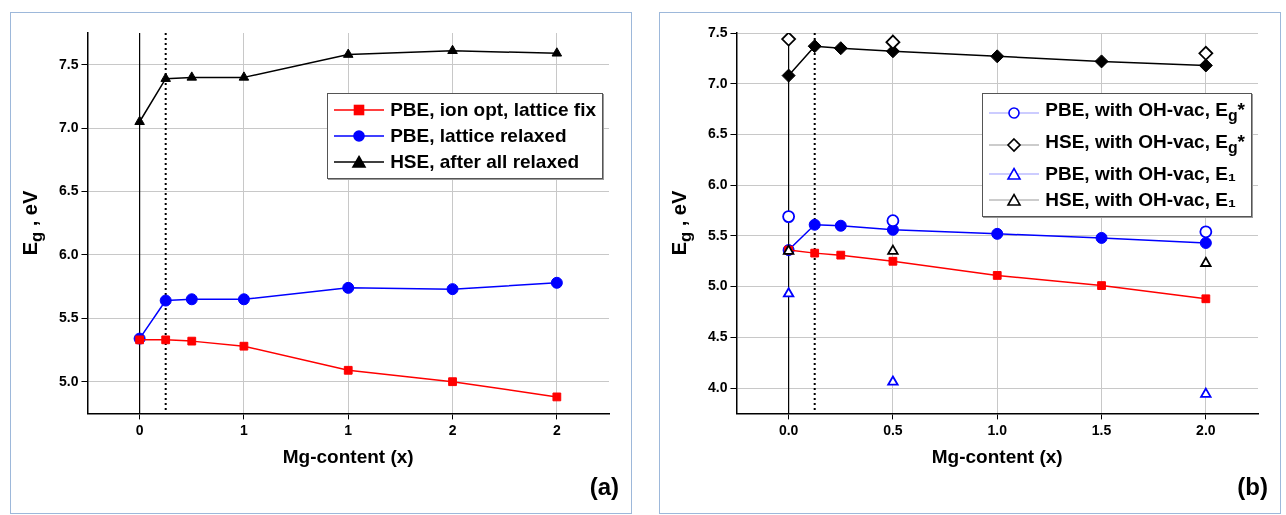 The image size is (1286, 515). Describe the element at coordinates (717, 336) in the screenshot. I see `y-tick-label: 4.5` at that location.